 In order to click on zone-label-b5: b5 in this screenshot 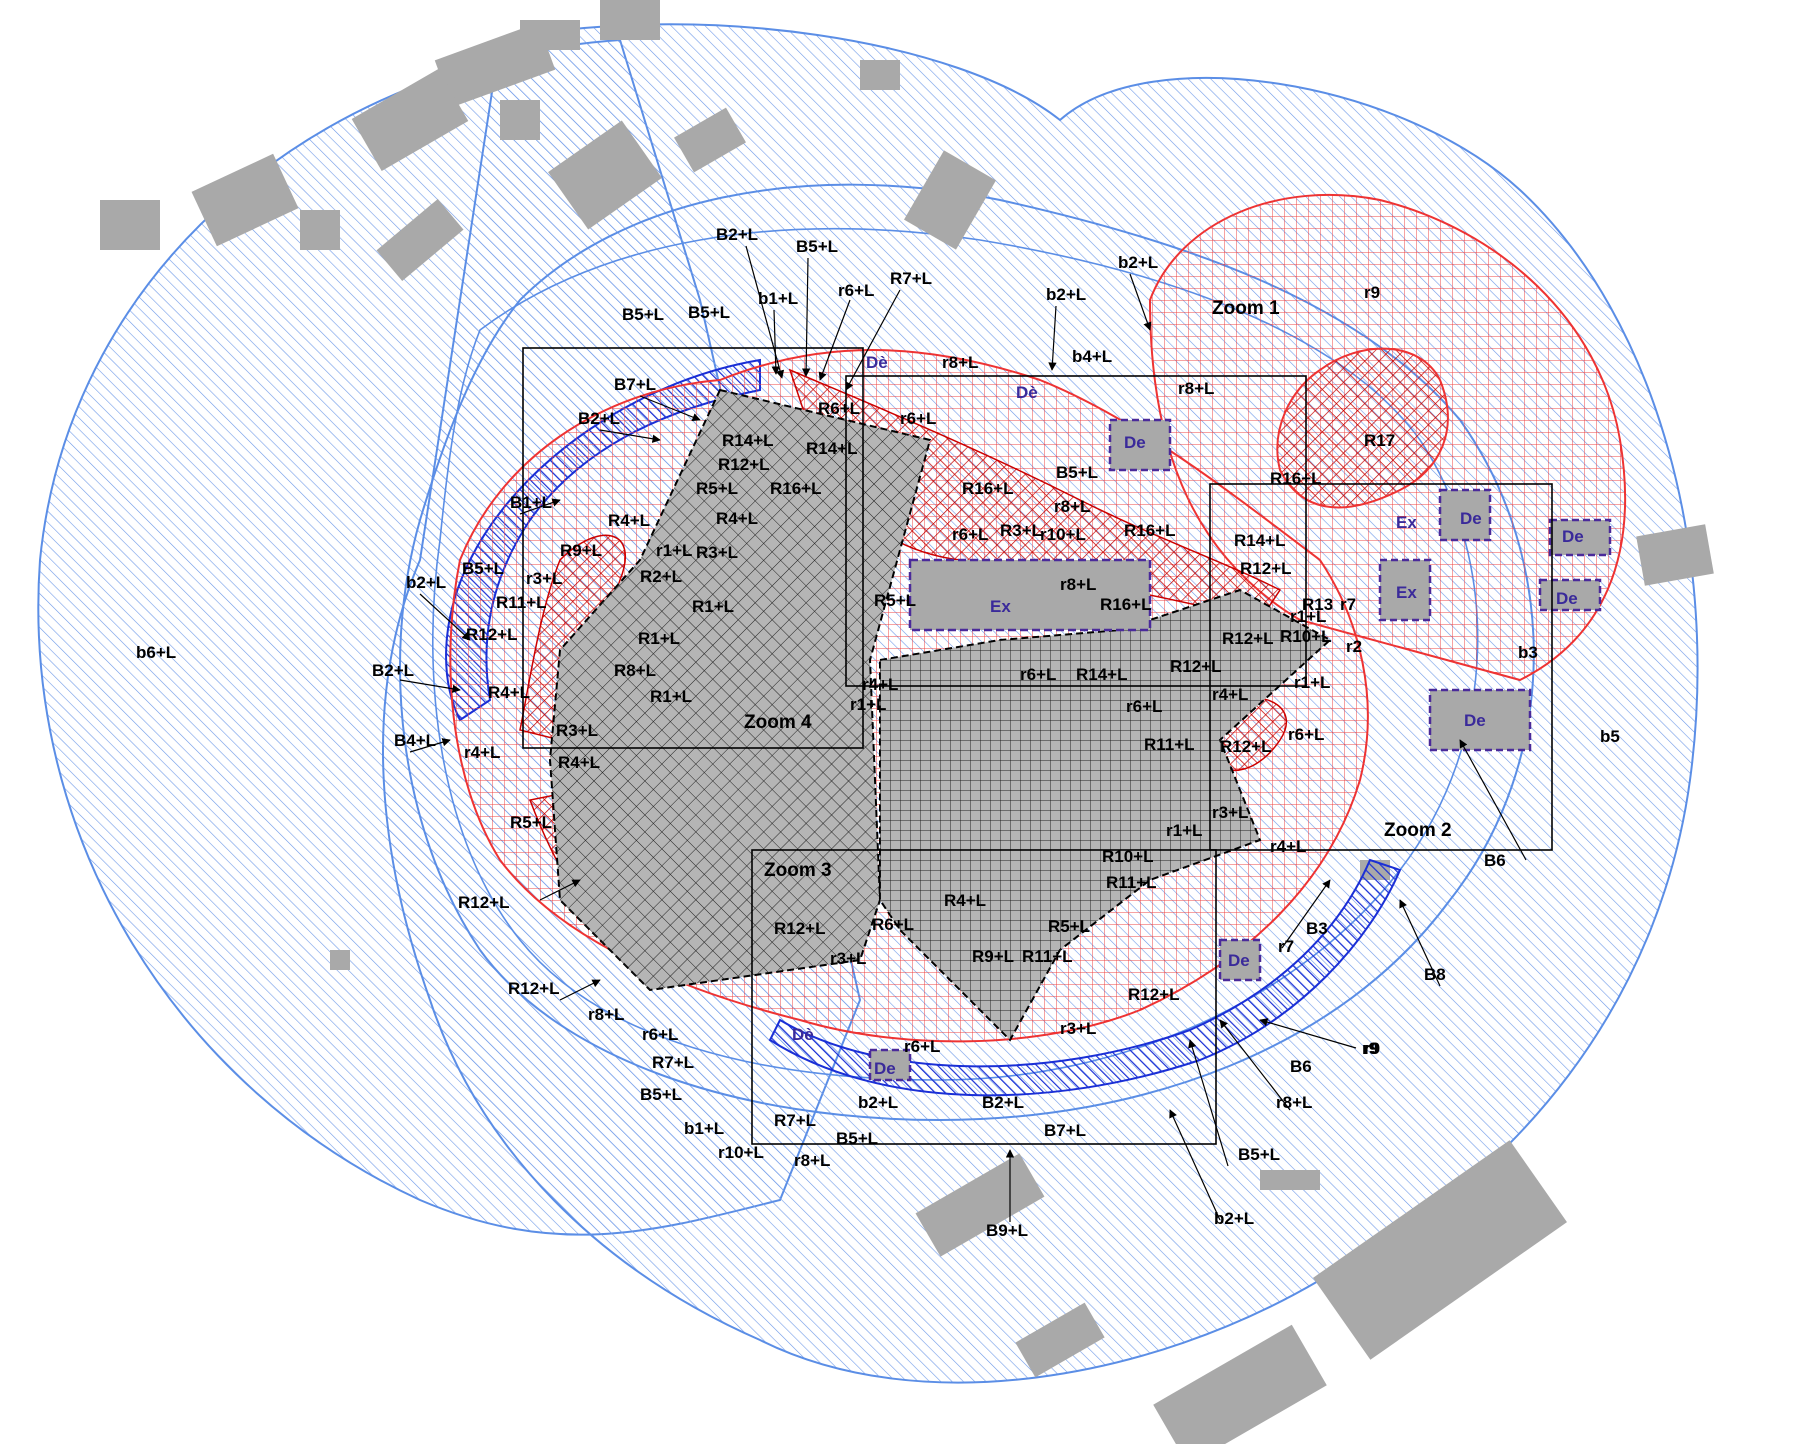, I will do `click(1610, 736)`.